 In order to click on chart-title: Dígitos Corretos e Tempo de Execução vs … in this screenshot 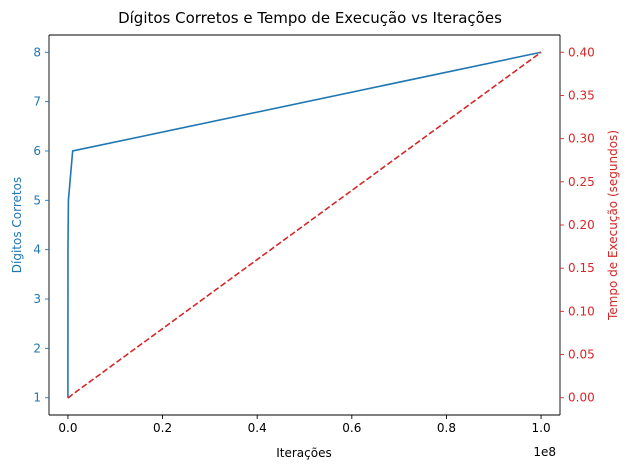, I will do `click(310, 18)`.